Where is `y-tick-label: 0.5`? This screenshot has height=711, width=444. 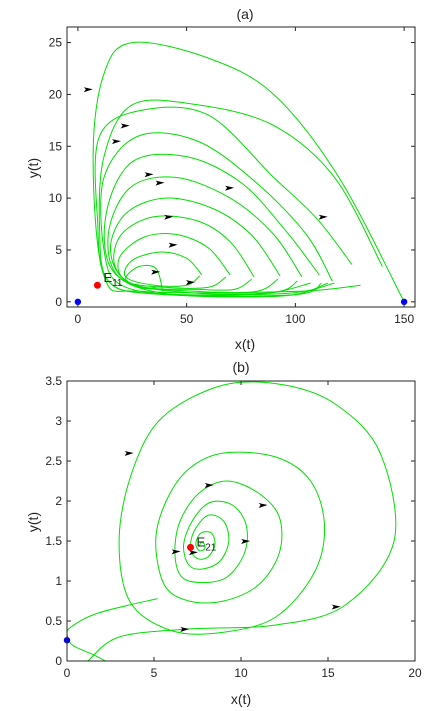 y-tick-label: 0.5 is located at coordinates (53, 621).